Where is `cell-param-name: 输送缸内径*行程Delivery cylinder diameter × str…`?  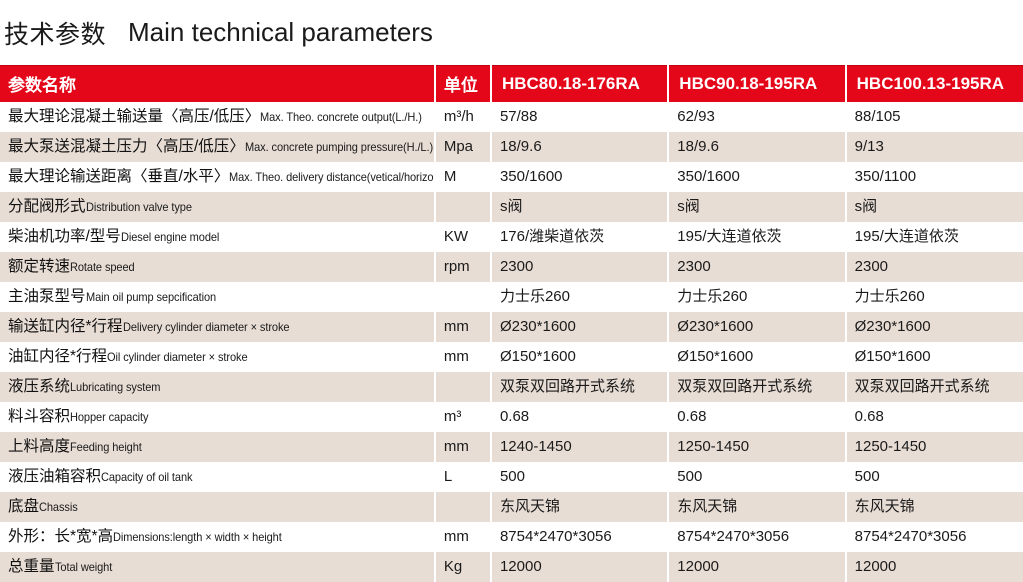
cell-param-name: 输送缸内径*行程Delivery cylinder diameter × str… is located at coordinates (218, 326).